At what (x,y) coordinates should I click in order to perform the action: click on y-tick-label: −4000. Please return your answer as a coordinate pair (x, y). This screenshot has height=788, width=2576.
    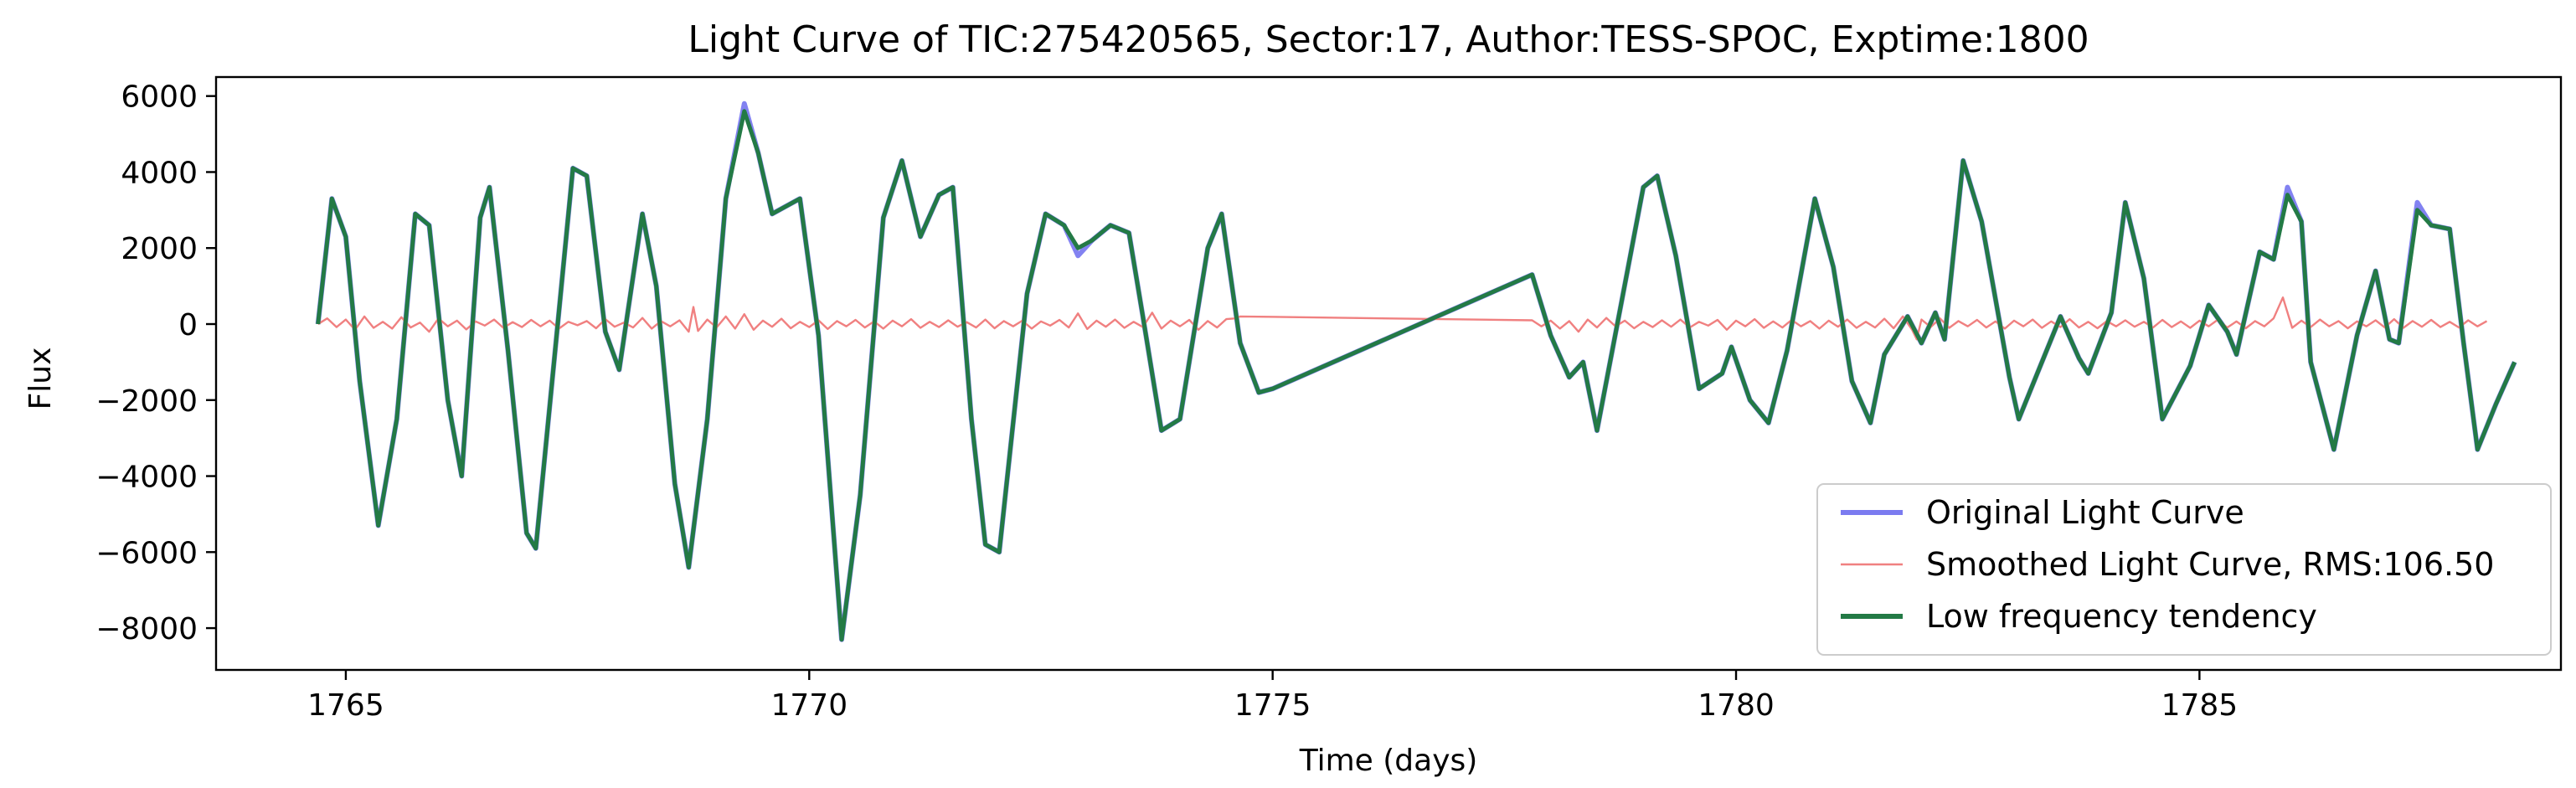
    Looking at the image, I should click on (146, 478).